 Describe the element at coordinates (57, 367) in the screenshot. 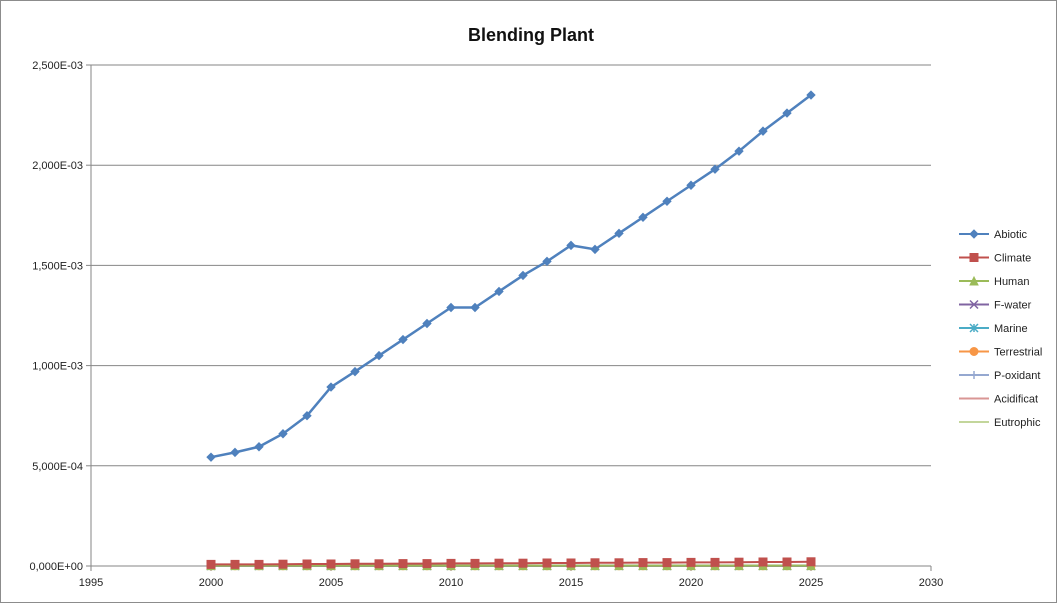

I see `y-tick-label: 1,000E-03` at that location.